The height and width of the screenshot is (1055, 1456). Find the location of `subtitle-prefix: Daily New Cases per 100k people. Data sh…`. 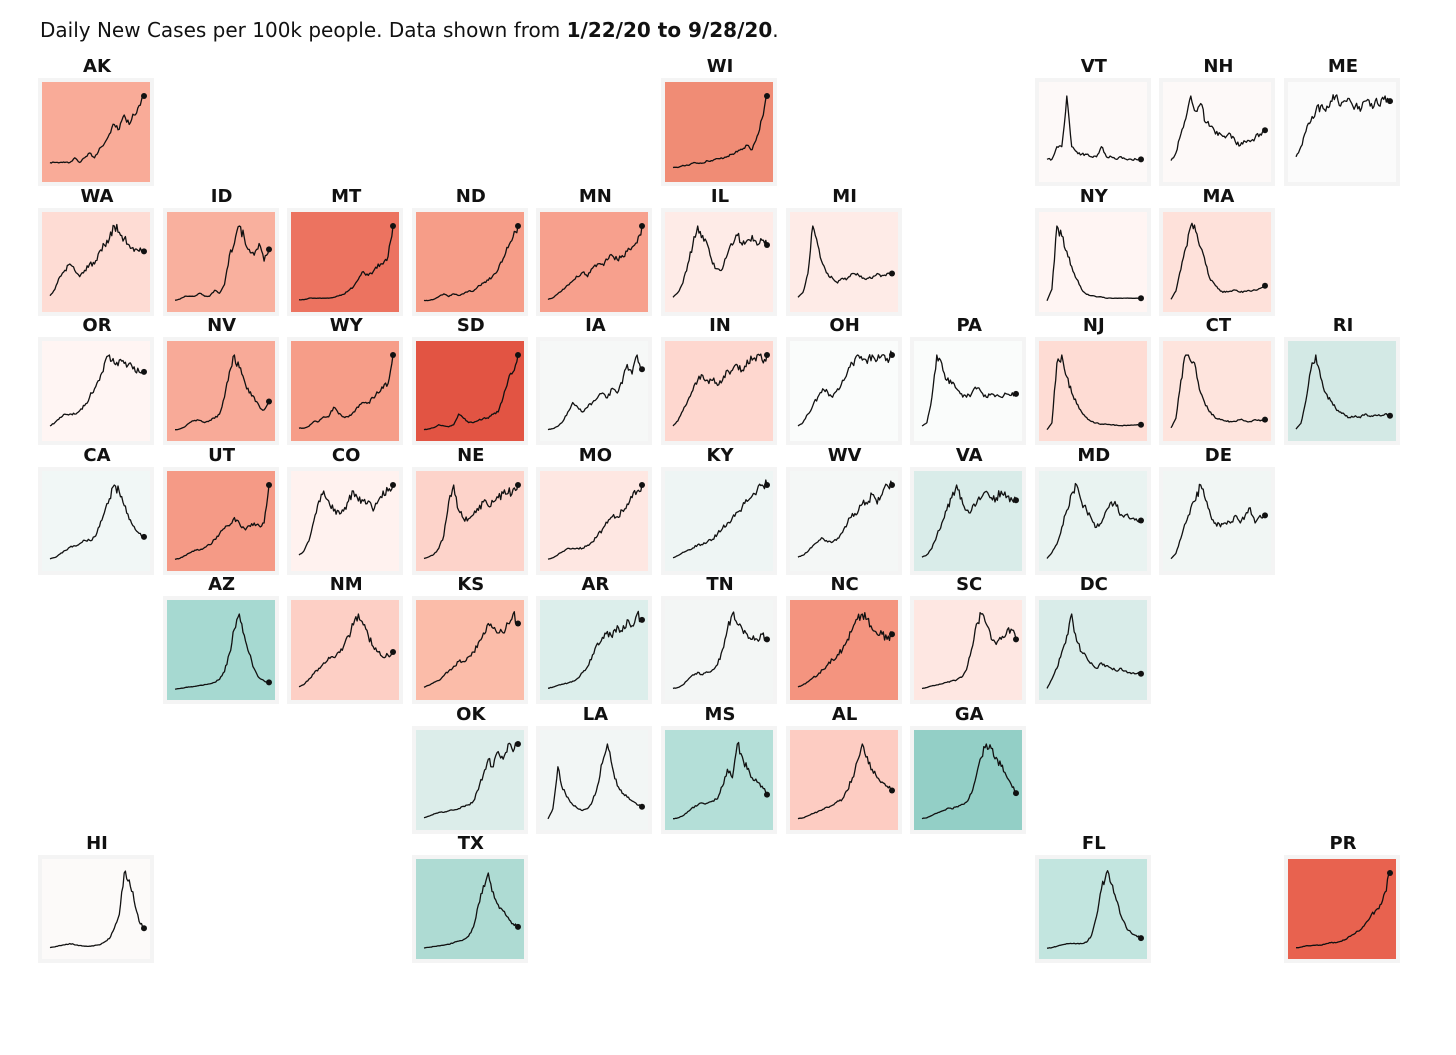

subtitle-prefix: Daily New Cases per 100k people. Data sh… is located at coordinates (303, 30).